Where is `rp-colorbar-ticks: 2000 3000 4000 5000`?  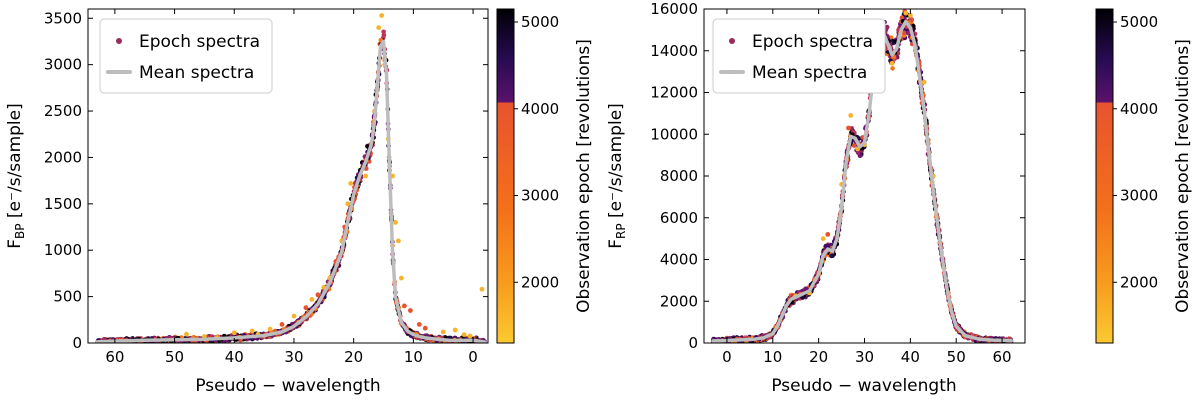
rp-colorbar-ticks: 2000 3000 4000 5000 is located at coordinates (1135, 152).